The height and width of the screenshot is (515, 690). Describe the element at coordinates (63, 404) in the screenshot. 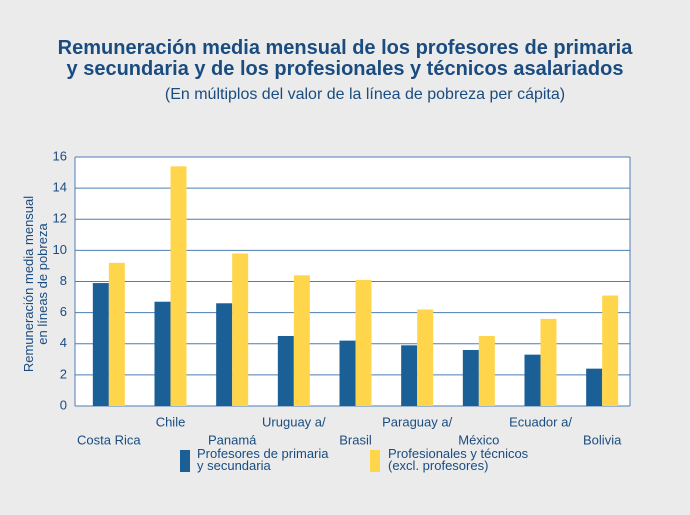

I see `y-tick-label: 0` at that location.